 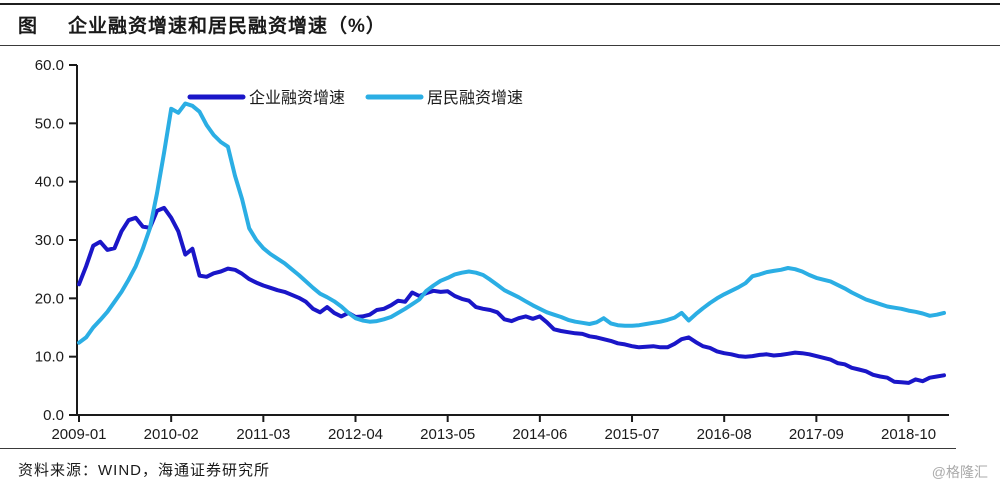 I want to click on legend-label: 居民融资增速, so click(x=475, y=98).